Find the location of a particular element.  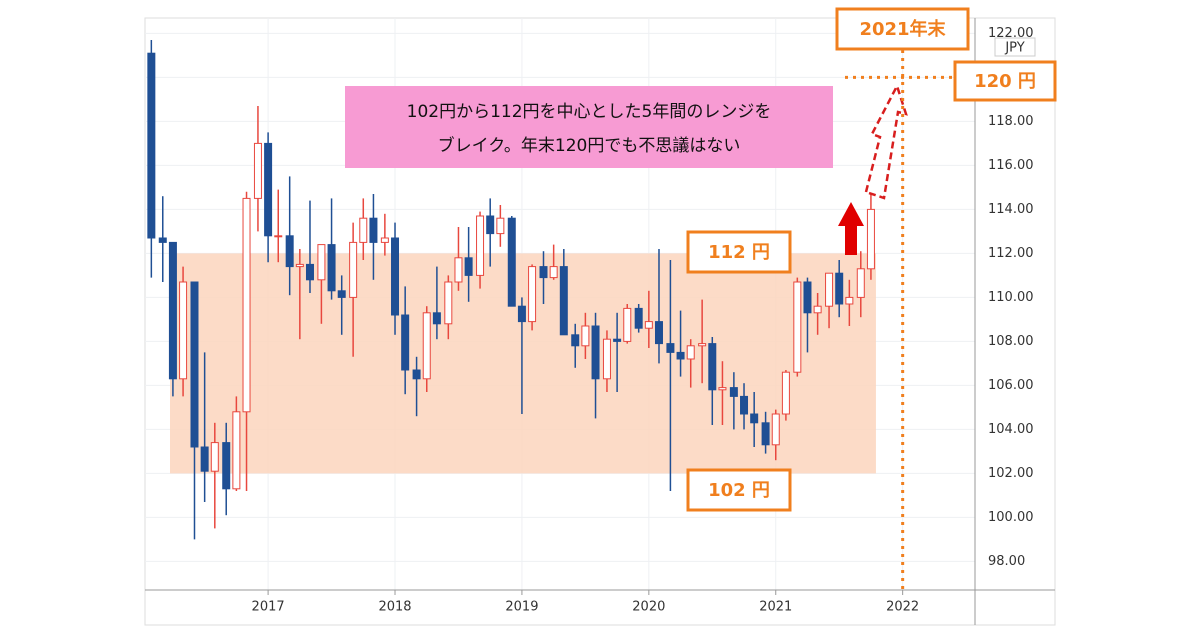

target-x-label-box is located at coordinates (902, 29).